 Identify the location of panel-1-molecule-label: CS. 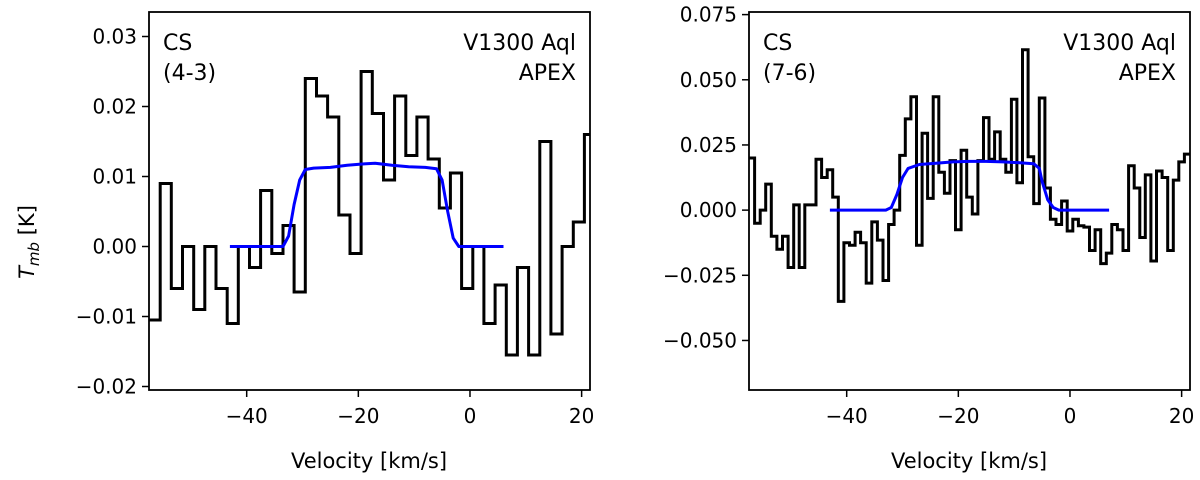
(177, 43).